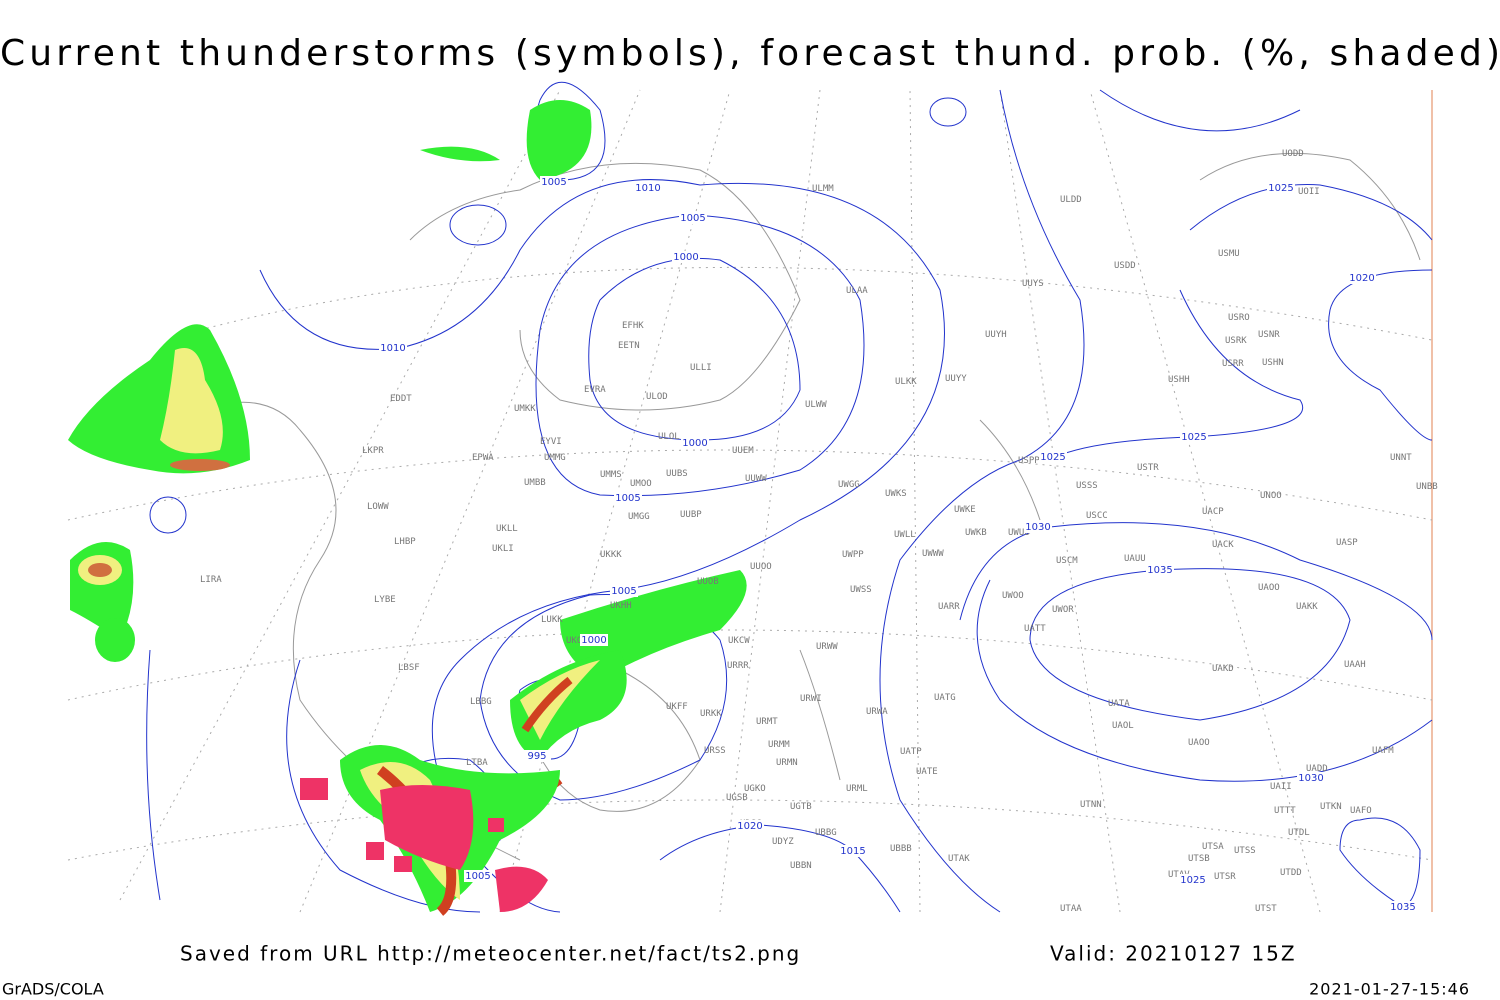 The height and width of the screenshot is (1000, 1500). I want to click on isobar-label: 995, so click(536, 756).